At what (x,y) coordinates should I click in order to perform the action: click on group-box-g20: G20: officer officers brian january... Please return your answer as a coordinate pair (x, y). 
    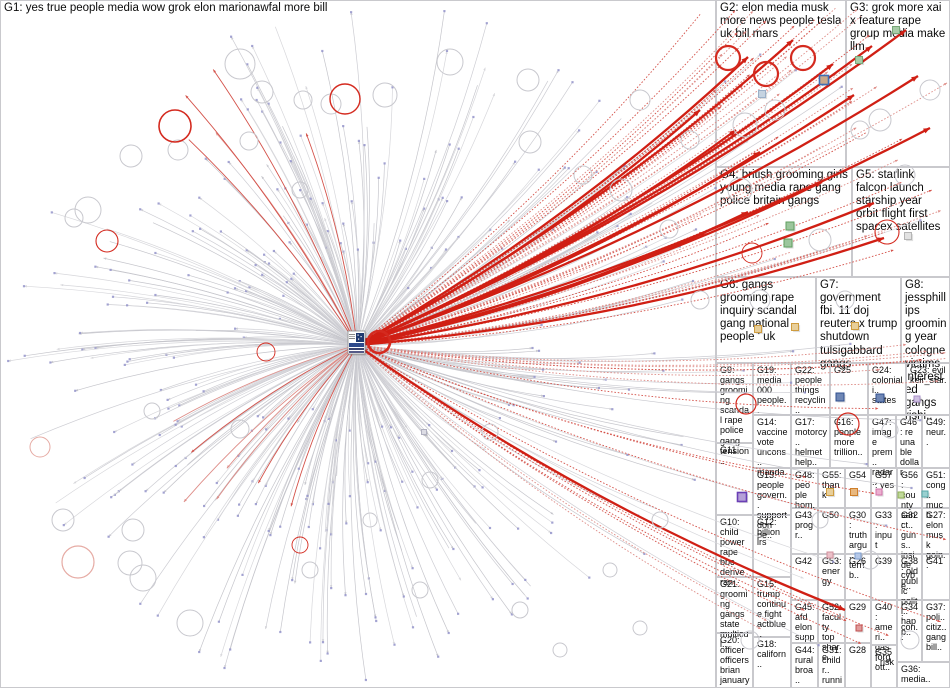
    Looking at the image, I should click on (734, 660).